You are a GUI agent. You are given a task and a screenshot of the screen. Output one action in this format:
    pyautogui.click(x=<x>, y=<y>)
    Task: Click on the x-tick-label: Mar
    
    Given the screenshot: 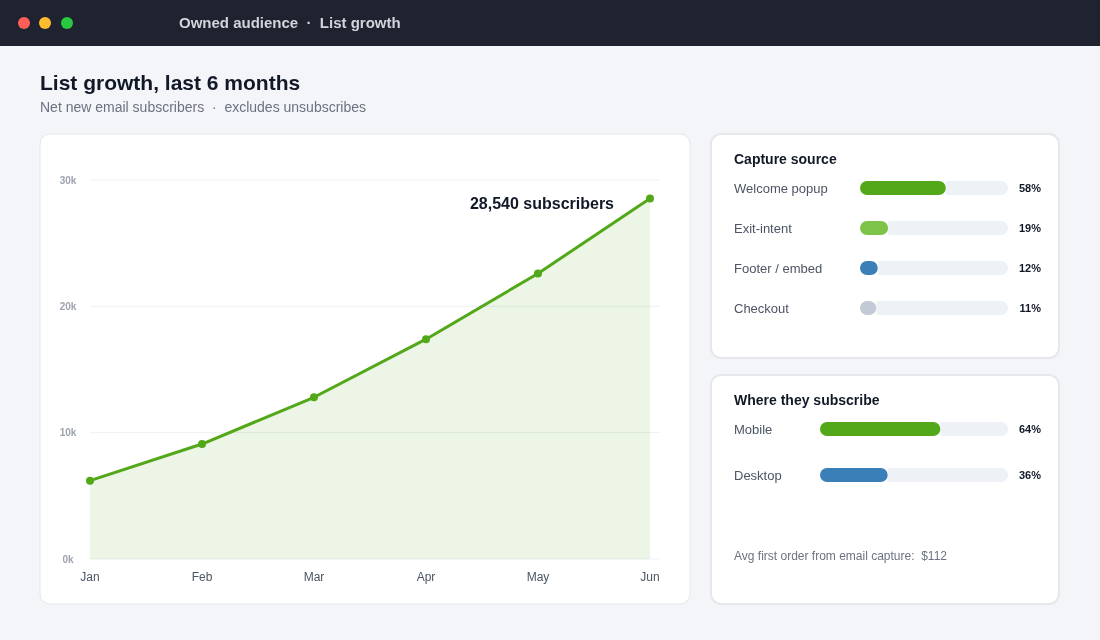 What is the action you would take?
    pyautogui.click(x=314, y=577)
    